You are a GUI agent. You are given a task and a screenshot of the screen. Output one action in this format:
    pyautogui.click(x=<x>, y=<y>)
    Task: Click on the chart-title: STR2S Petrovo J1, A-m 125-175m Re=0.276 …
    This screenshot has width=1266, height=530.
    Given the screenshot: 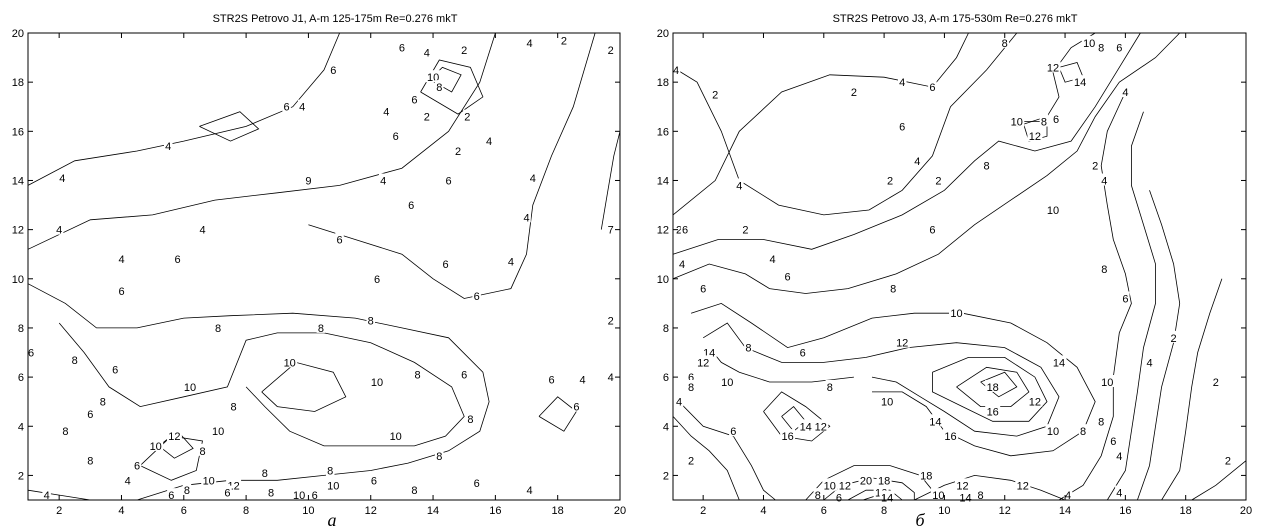 What is the action you would take?
    pyautogui.click(x=335, y=19)
    